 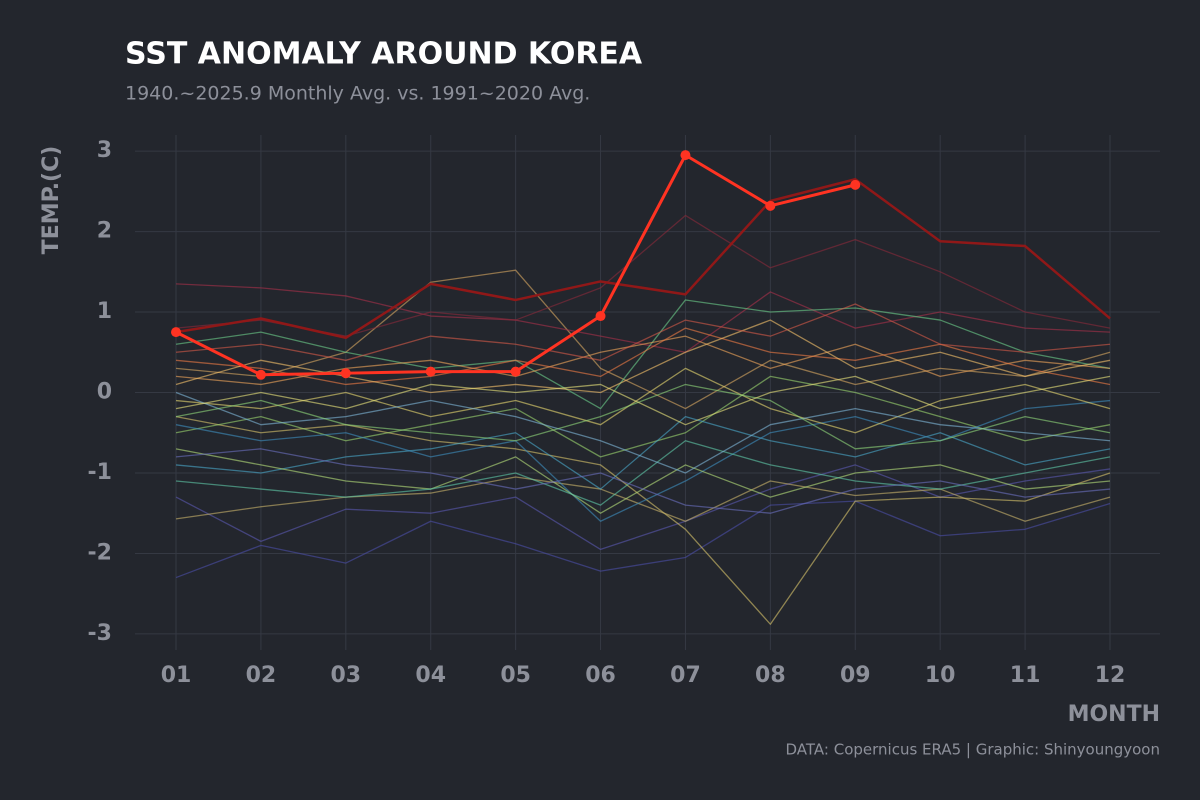 I want to click on x-tick-label: 10, so click(x=940, y=675).